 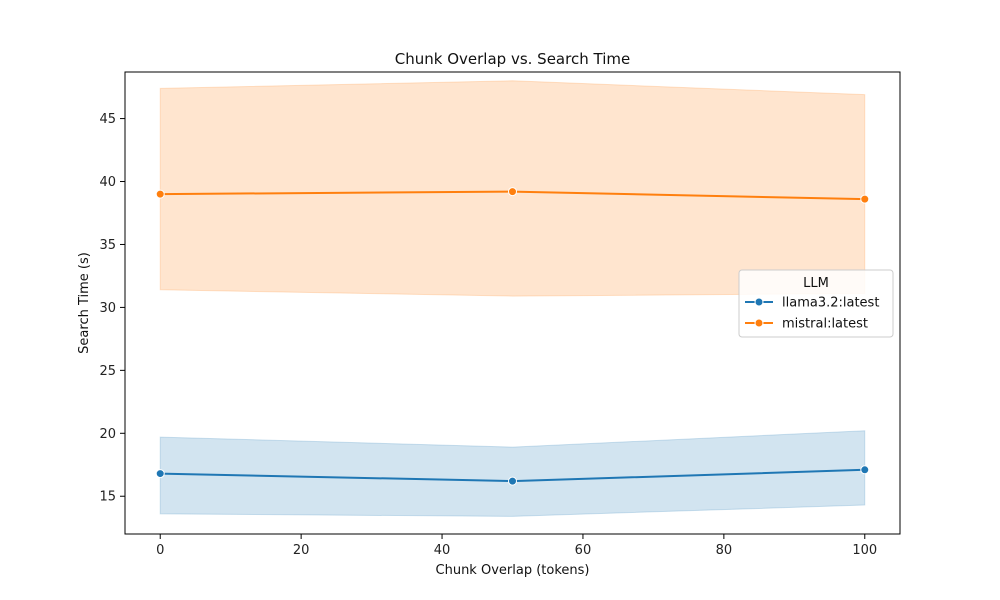 What do you see at coordinates (583, 550) in the screenshot?
I see `x-tick-label: 60` at bounding box center [583, 550].